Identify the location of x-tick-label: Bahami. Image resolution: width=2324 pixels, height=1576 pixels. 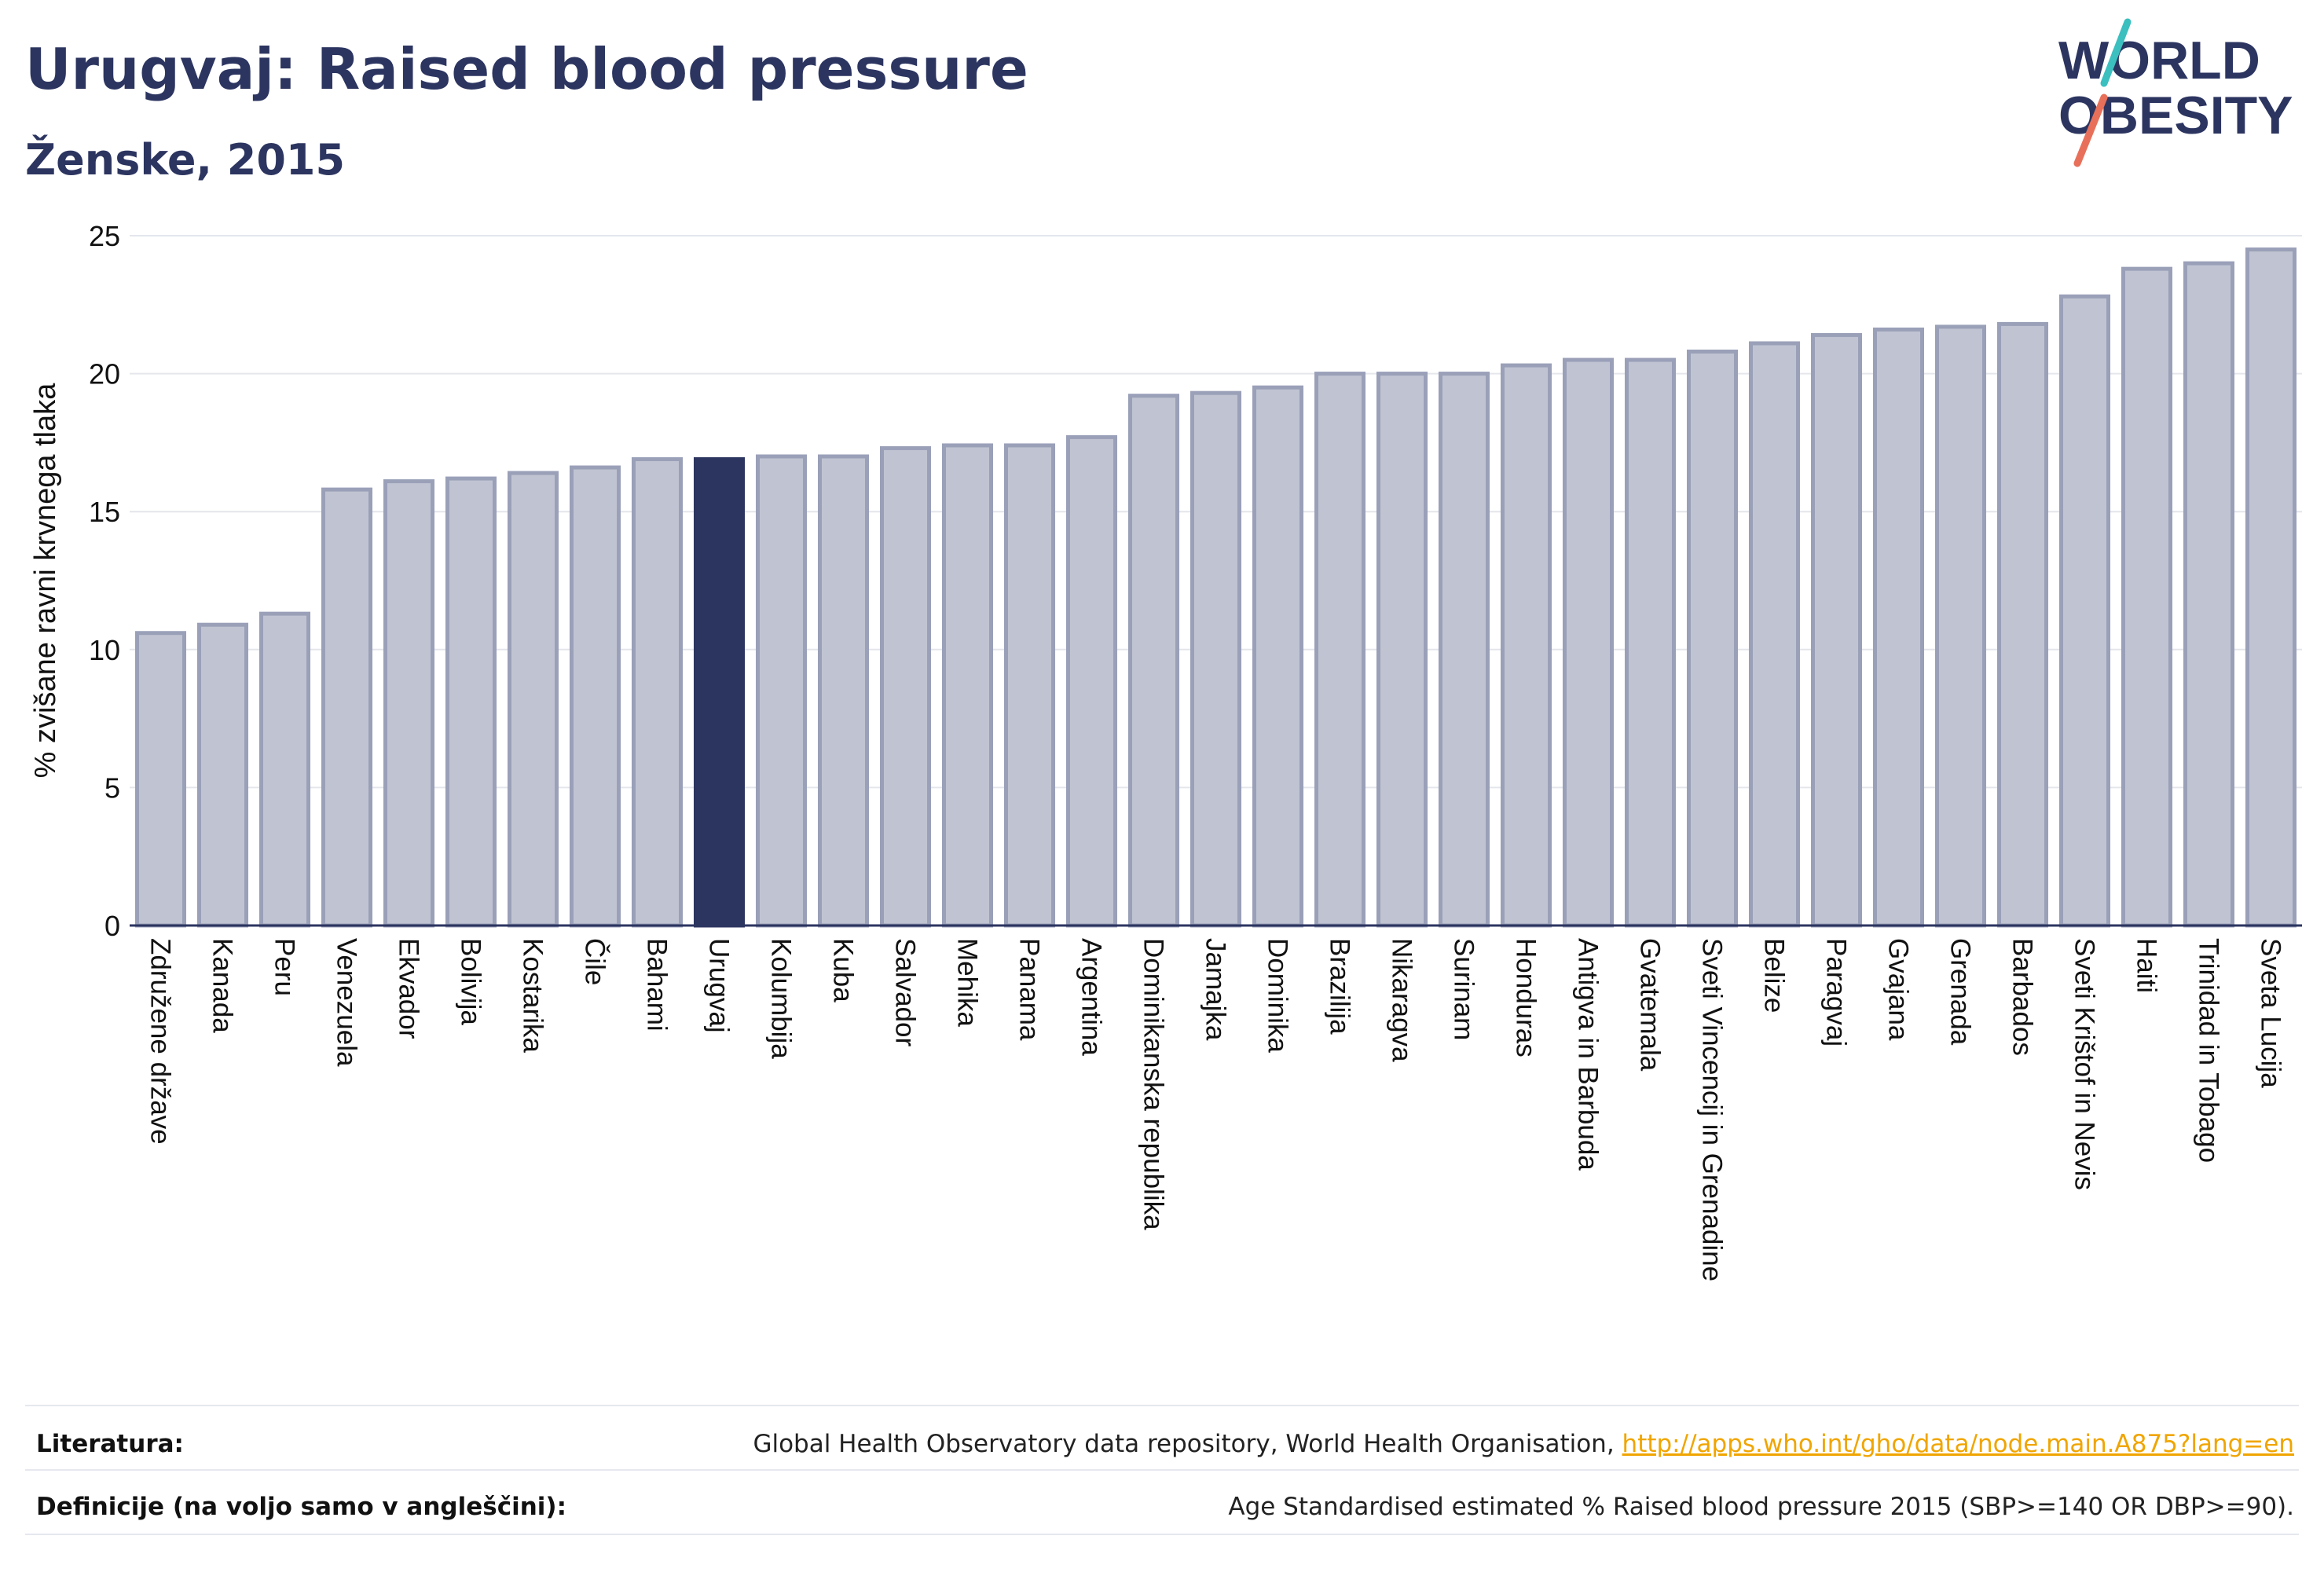
(657, 985).